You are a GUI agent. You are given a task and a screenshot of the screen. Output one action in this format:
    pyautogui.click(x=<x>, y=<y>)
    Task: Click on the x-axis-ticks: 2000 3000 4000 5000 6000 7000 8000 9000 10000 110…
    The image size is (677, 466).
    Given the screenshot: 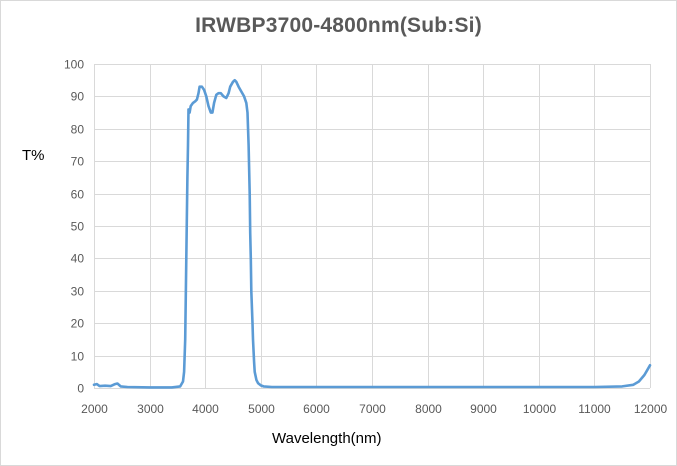 What is the action you would take?
    pyautogui.click(x=374, y=409)
    